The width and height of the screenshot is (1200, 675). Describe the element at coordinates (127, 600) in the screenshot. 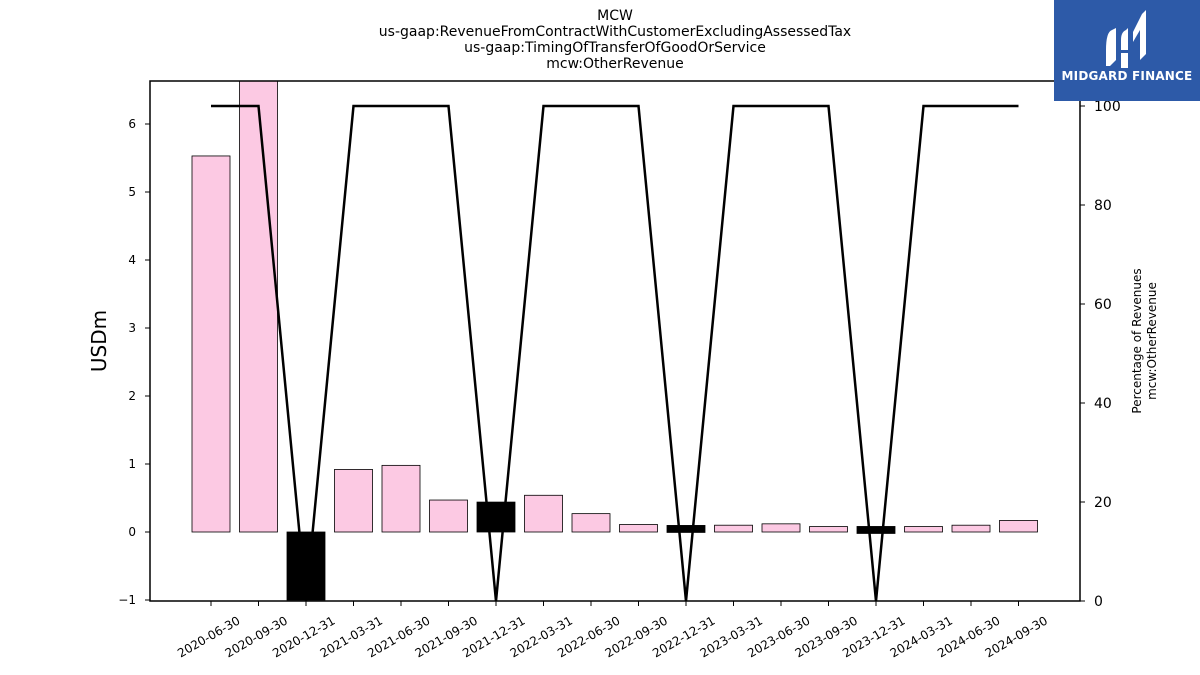

I see `left-tick-label: −1` at that location.